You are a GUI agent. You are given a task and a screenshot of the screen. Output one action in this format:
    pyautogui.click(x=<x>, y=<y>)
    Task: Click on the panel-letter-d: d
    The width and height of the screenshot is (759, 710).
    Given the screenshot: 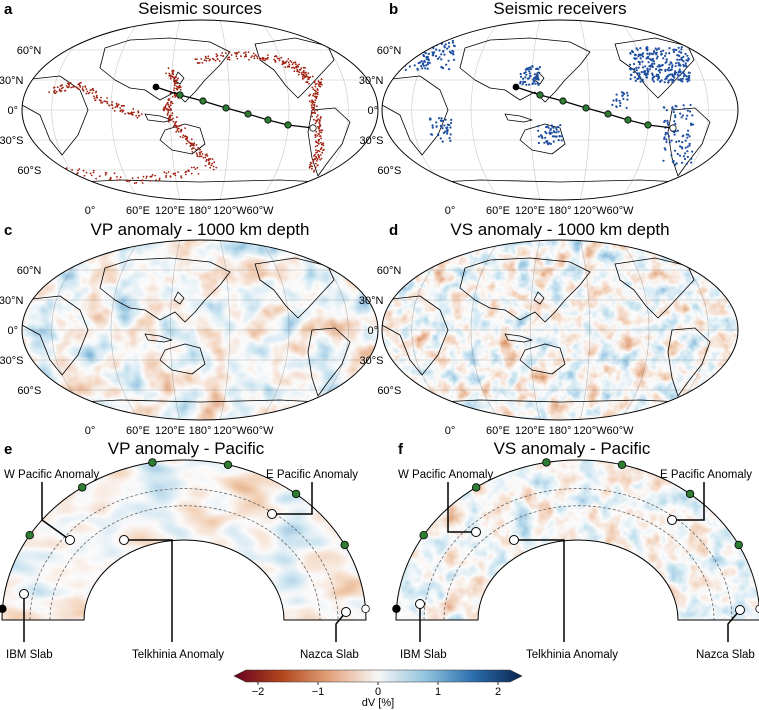 What is the action you would take?
    pyautogui.click(x=393, y=230)
    